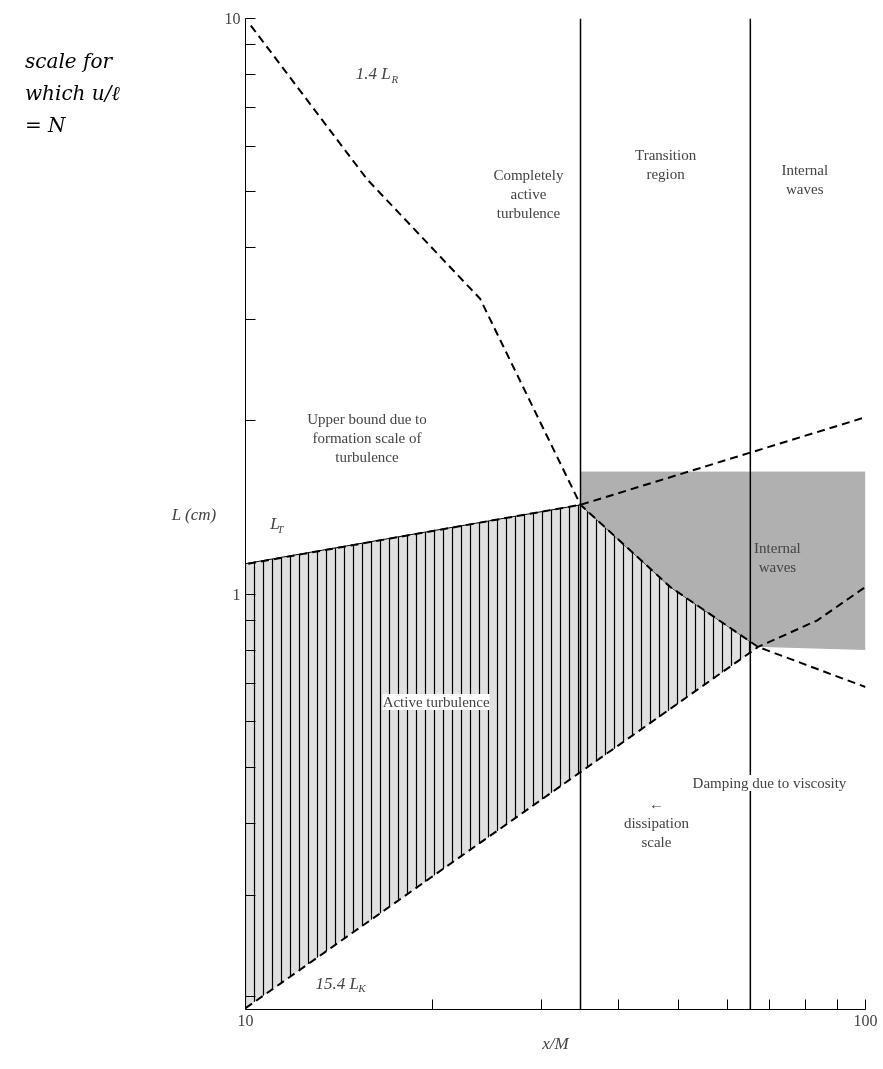  Describe the element at coordinates (656, 823) in the screenshot. I see `annotation: ← dissipation scale` at that location.